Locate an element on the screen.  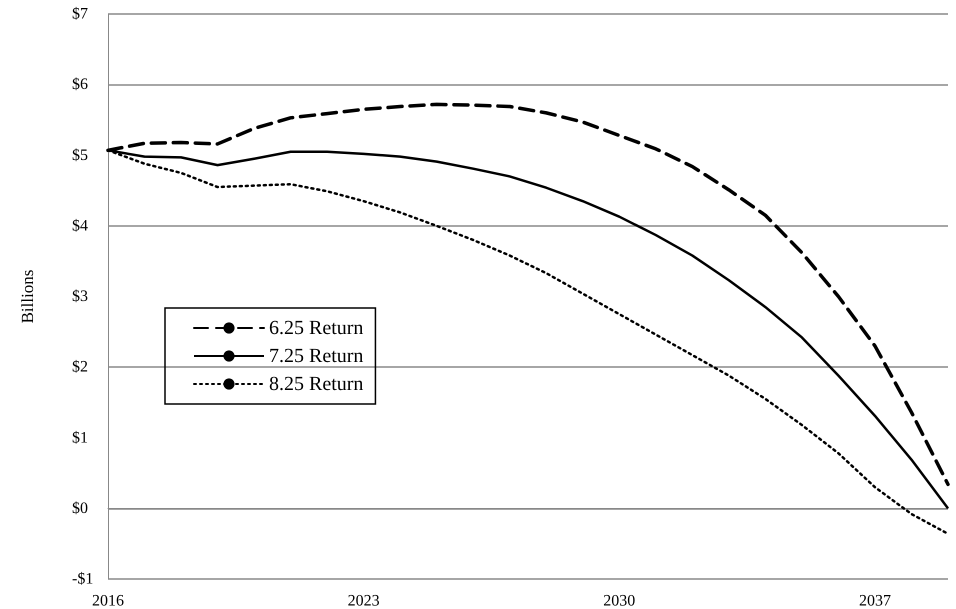
x-tick-label: 2023 is located at coordinates (364, 600).